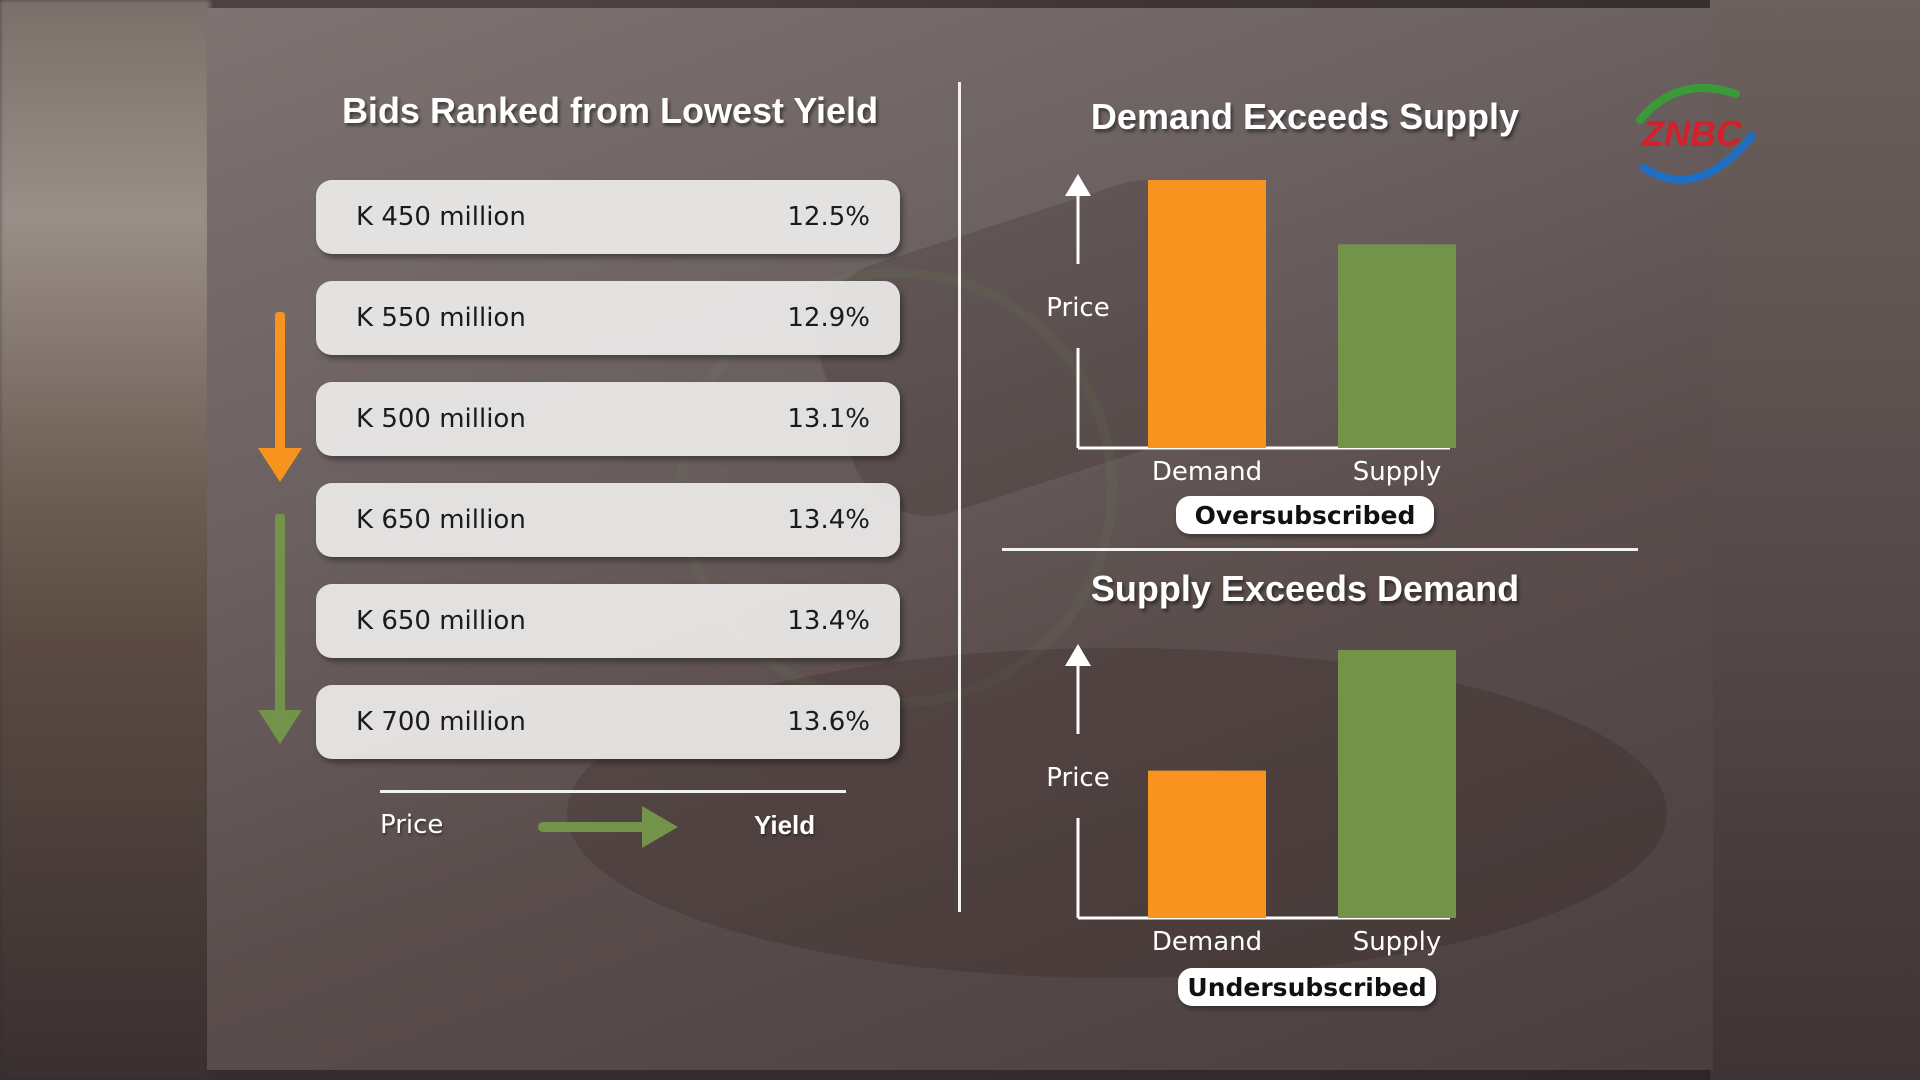 Image resolution: width=1920 pixels, height=1080 pixels. What do you see at coordinates (828, 722) in the screenshot?
I see `bid-yield: 13.6%` at bounding box center [828, 722].